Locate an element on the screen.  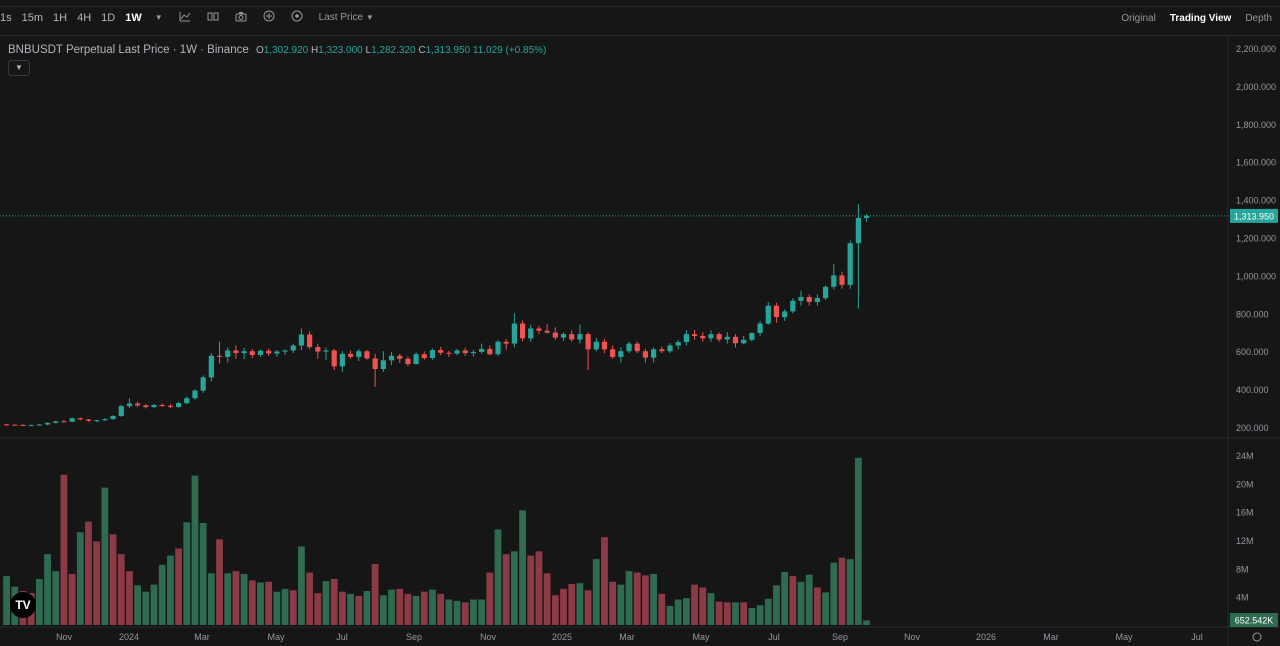
timeframe-dropdown-icon: ▼ is located at coordinates (158, 17).